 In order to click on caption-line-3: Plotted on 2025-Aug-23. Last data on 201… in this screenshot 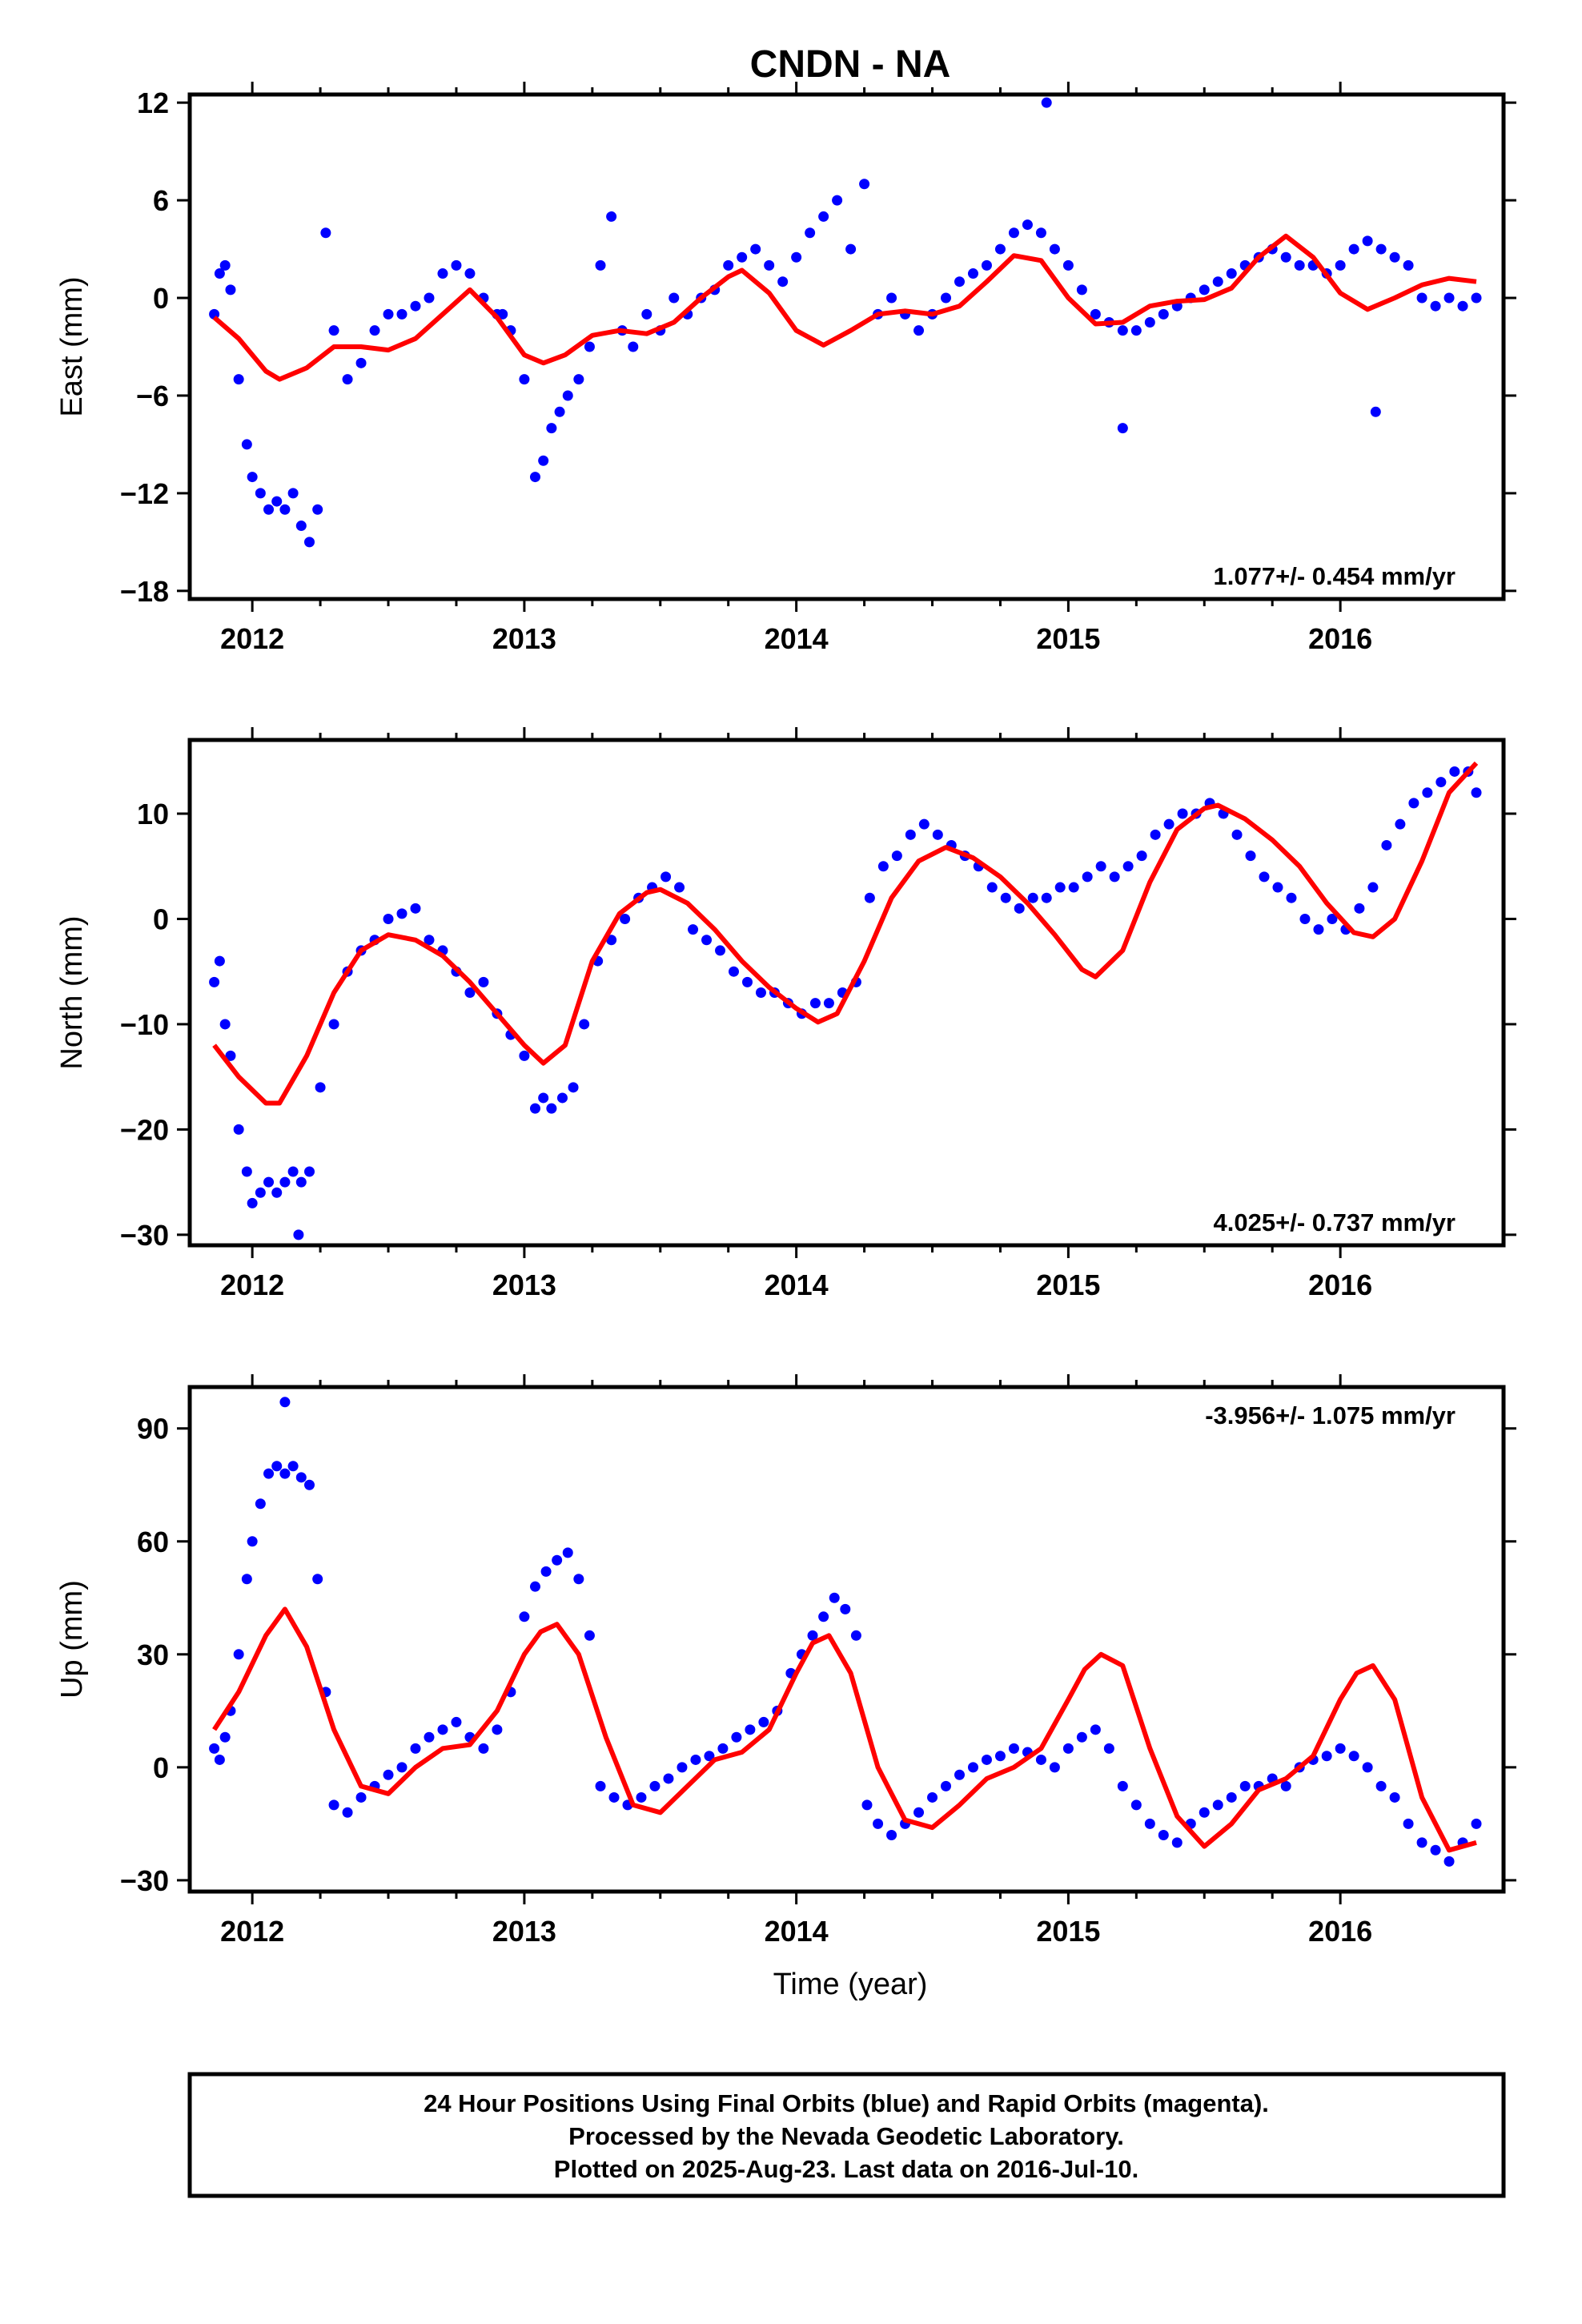, I will do `click(846, 2169)`.